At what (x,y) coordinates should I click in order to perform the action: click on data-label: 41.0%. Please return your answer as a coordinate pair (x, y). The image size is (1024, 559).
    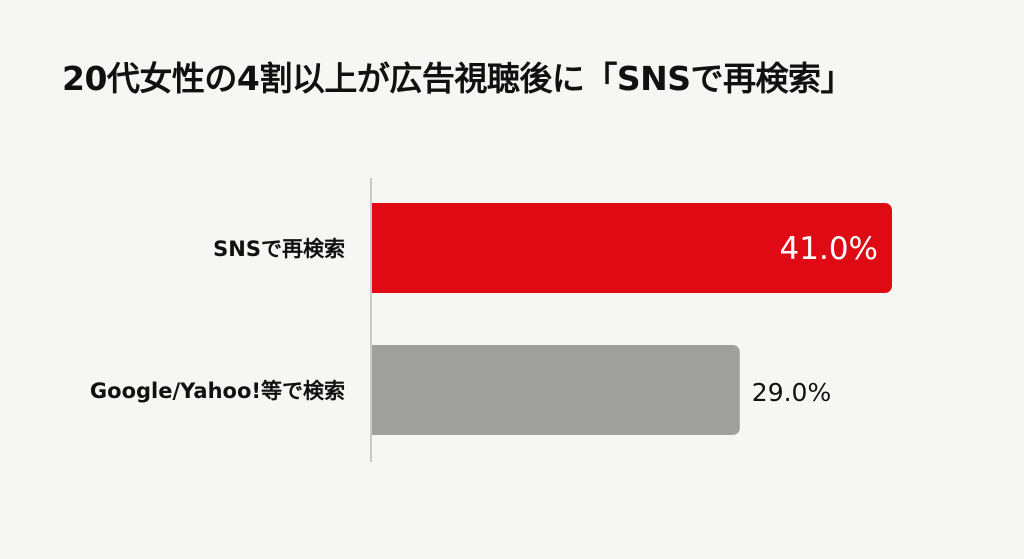
    Looking at the image, I should click on (829, 249).